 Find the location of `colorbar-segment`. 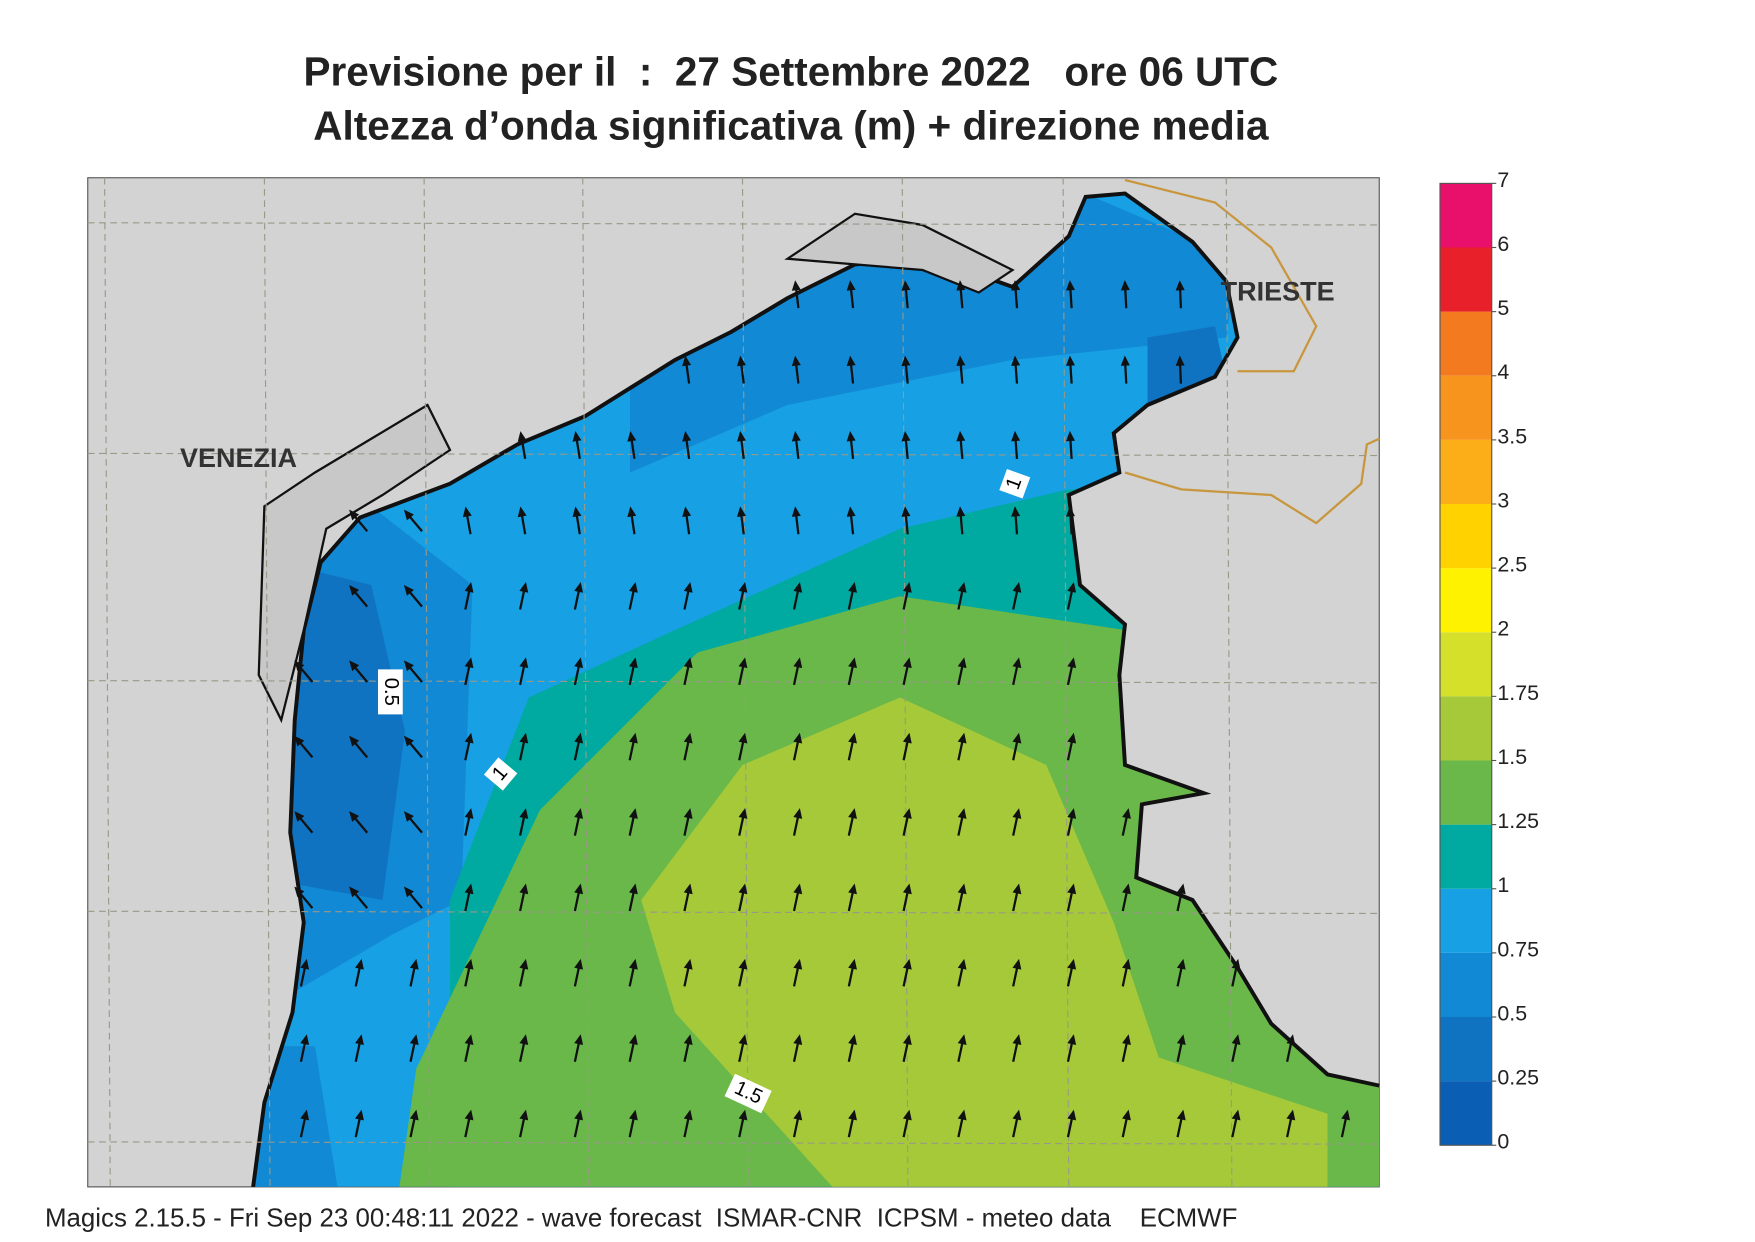

colorbar-segment is located at coordinates (1466, 728).